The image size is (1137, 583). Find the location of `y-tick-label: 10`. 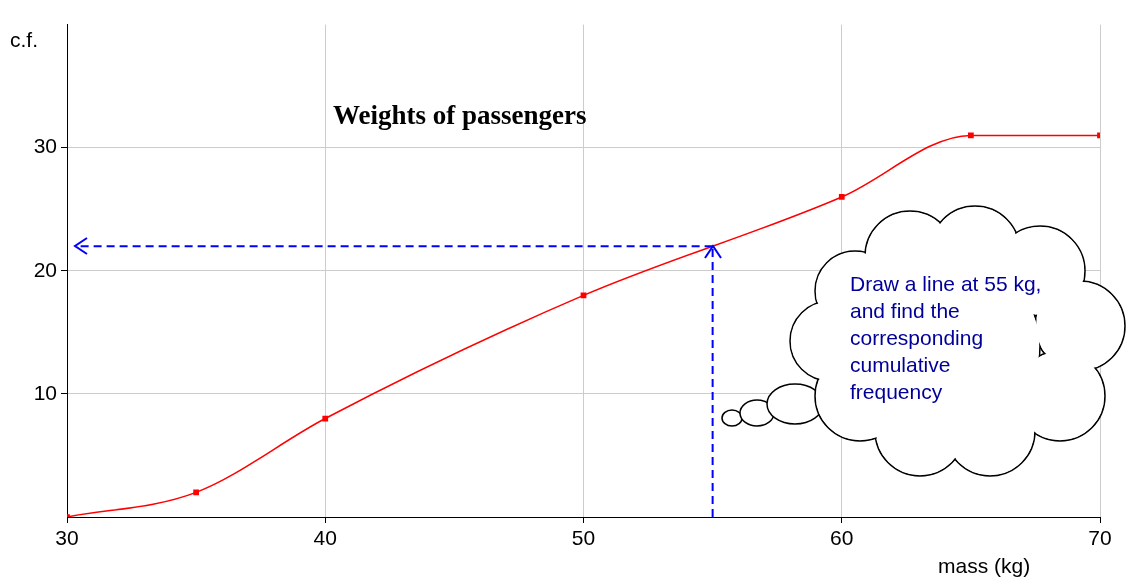

y-tick-label: 10 is located at coordinates (45, 392).